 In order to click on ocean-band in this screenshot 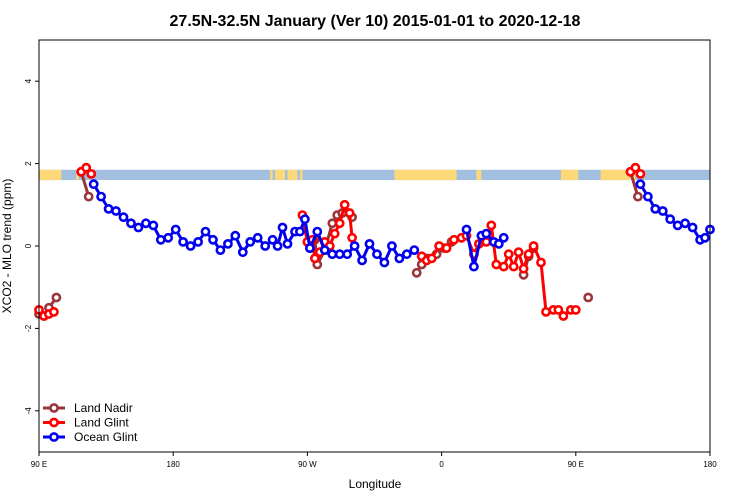, I will do `click(374, 175)`.